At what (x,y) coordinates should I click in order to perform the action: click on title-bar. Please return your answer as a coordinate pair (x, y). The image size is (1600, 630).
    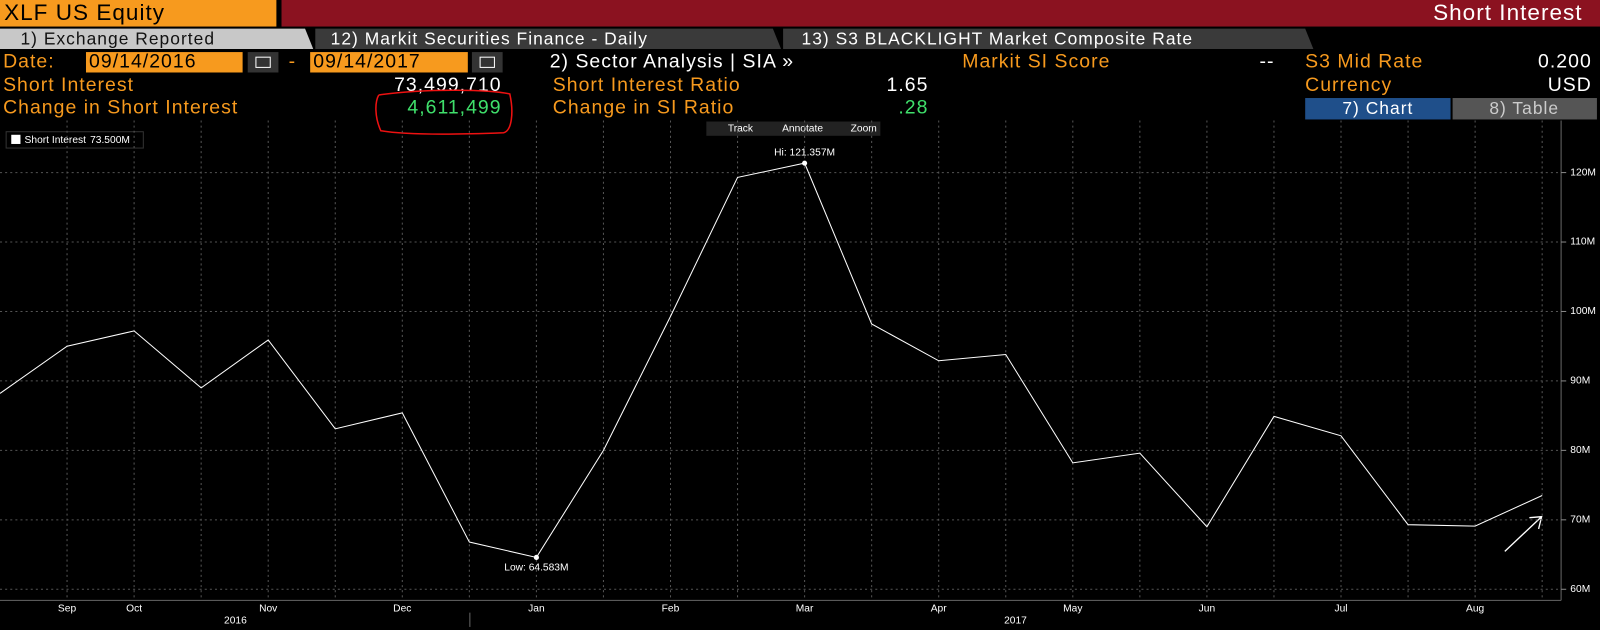
    Looking at the image, I should click on (940, 13).